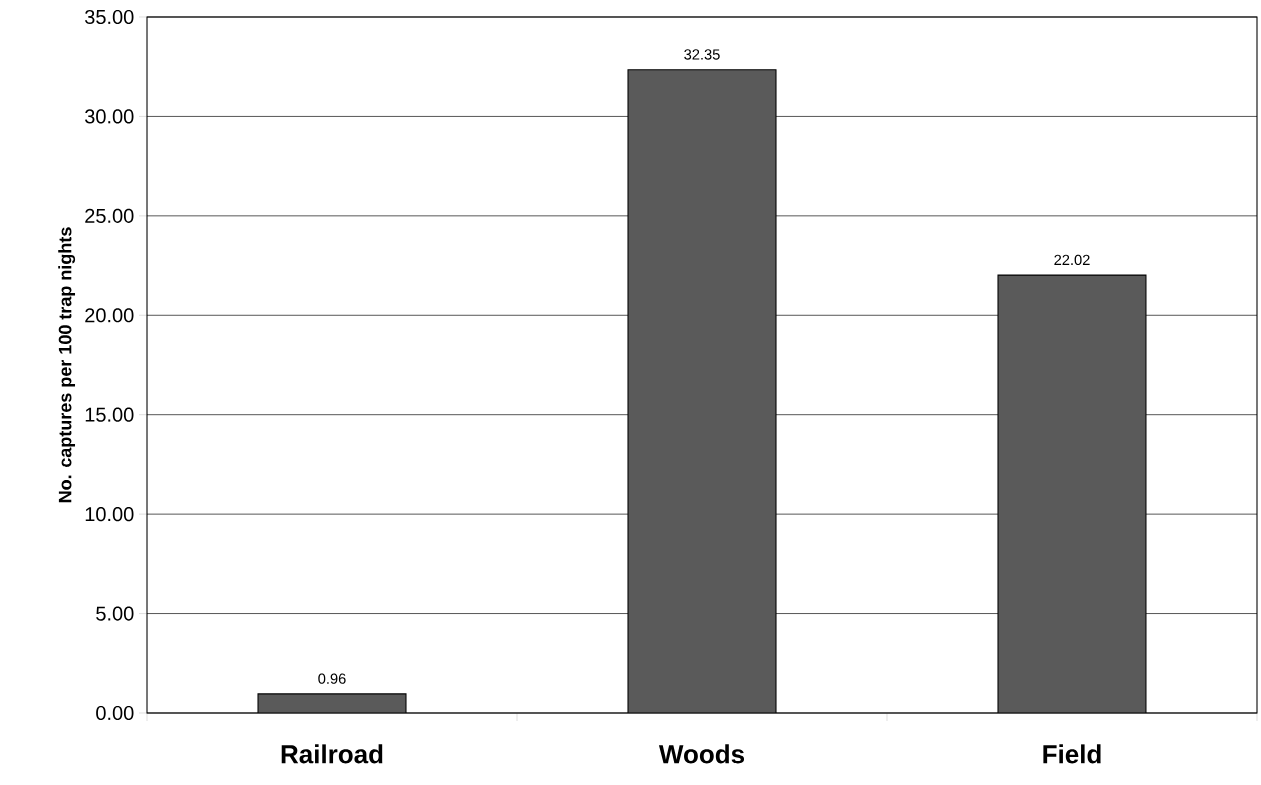  Describe the element at coordinates (109, 414) in the screenshot. I see `y-tick-label: 15.00` at that location.